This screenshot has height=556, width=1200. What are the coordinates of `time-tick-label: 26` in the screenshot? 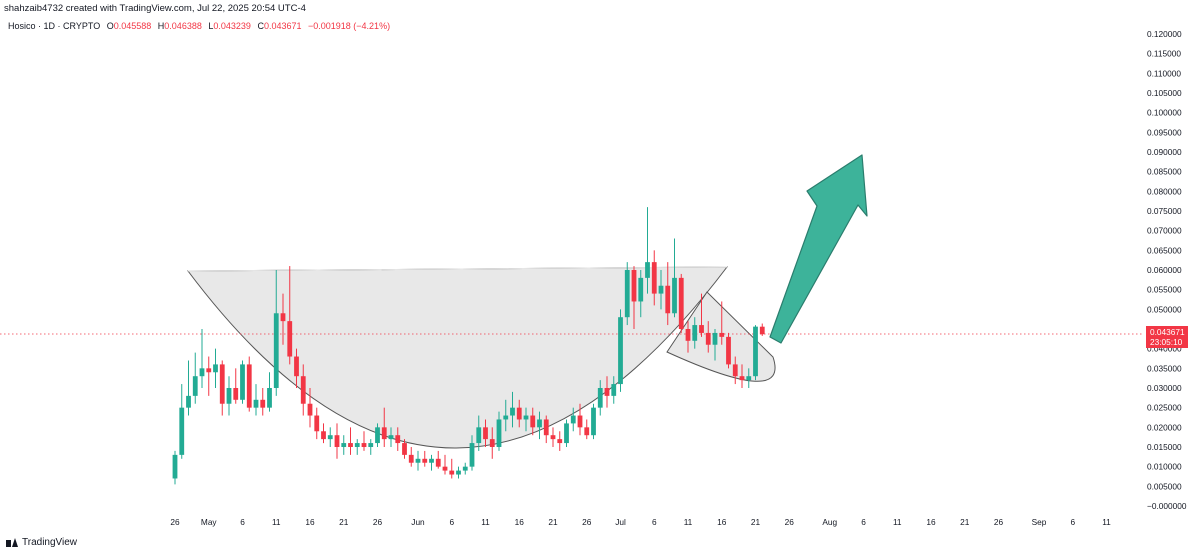 It's located at (378, 522).